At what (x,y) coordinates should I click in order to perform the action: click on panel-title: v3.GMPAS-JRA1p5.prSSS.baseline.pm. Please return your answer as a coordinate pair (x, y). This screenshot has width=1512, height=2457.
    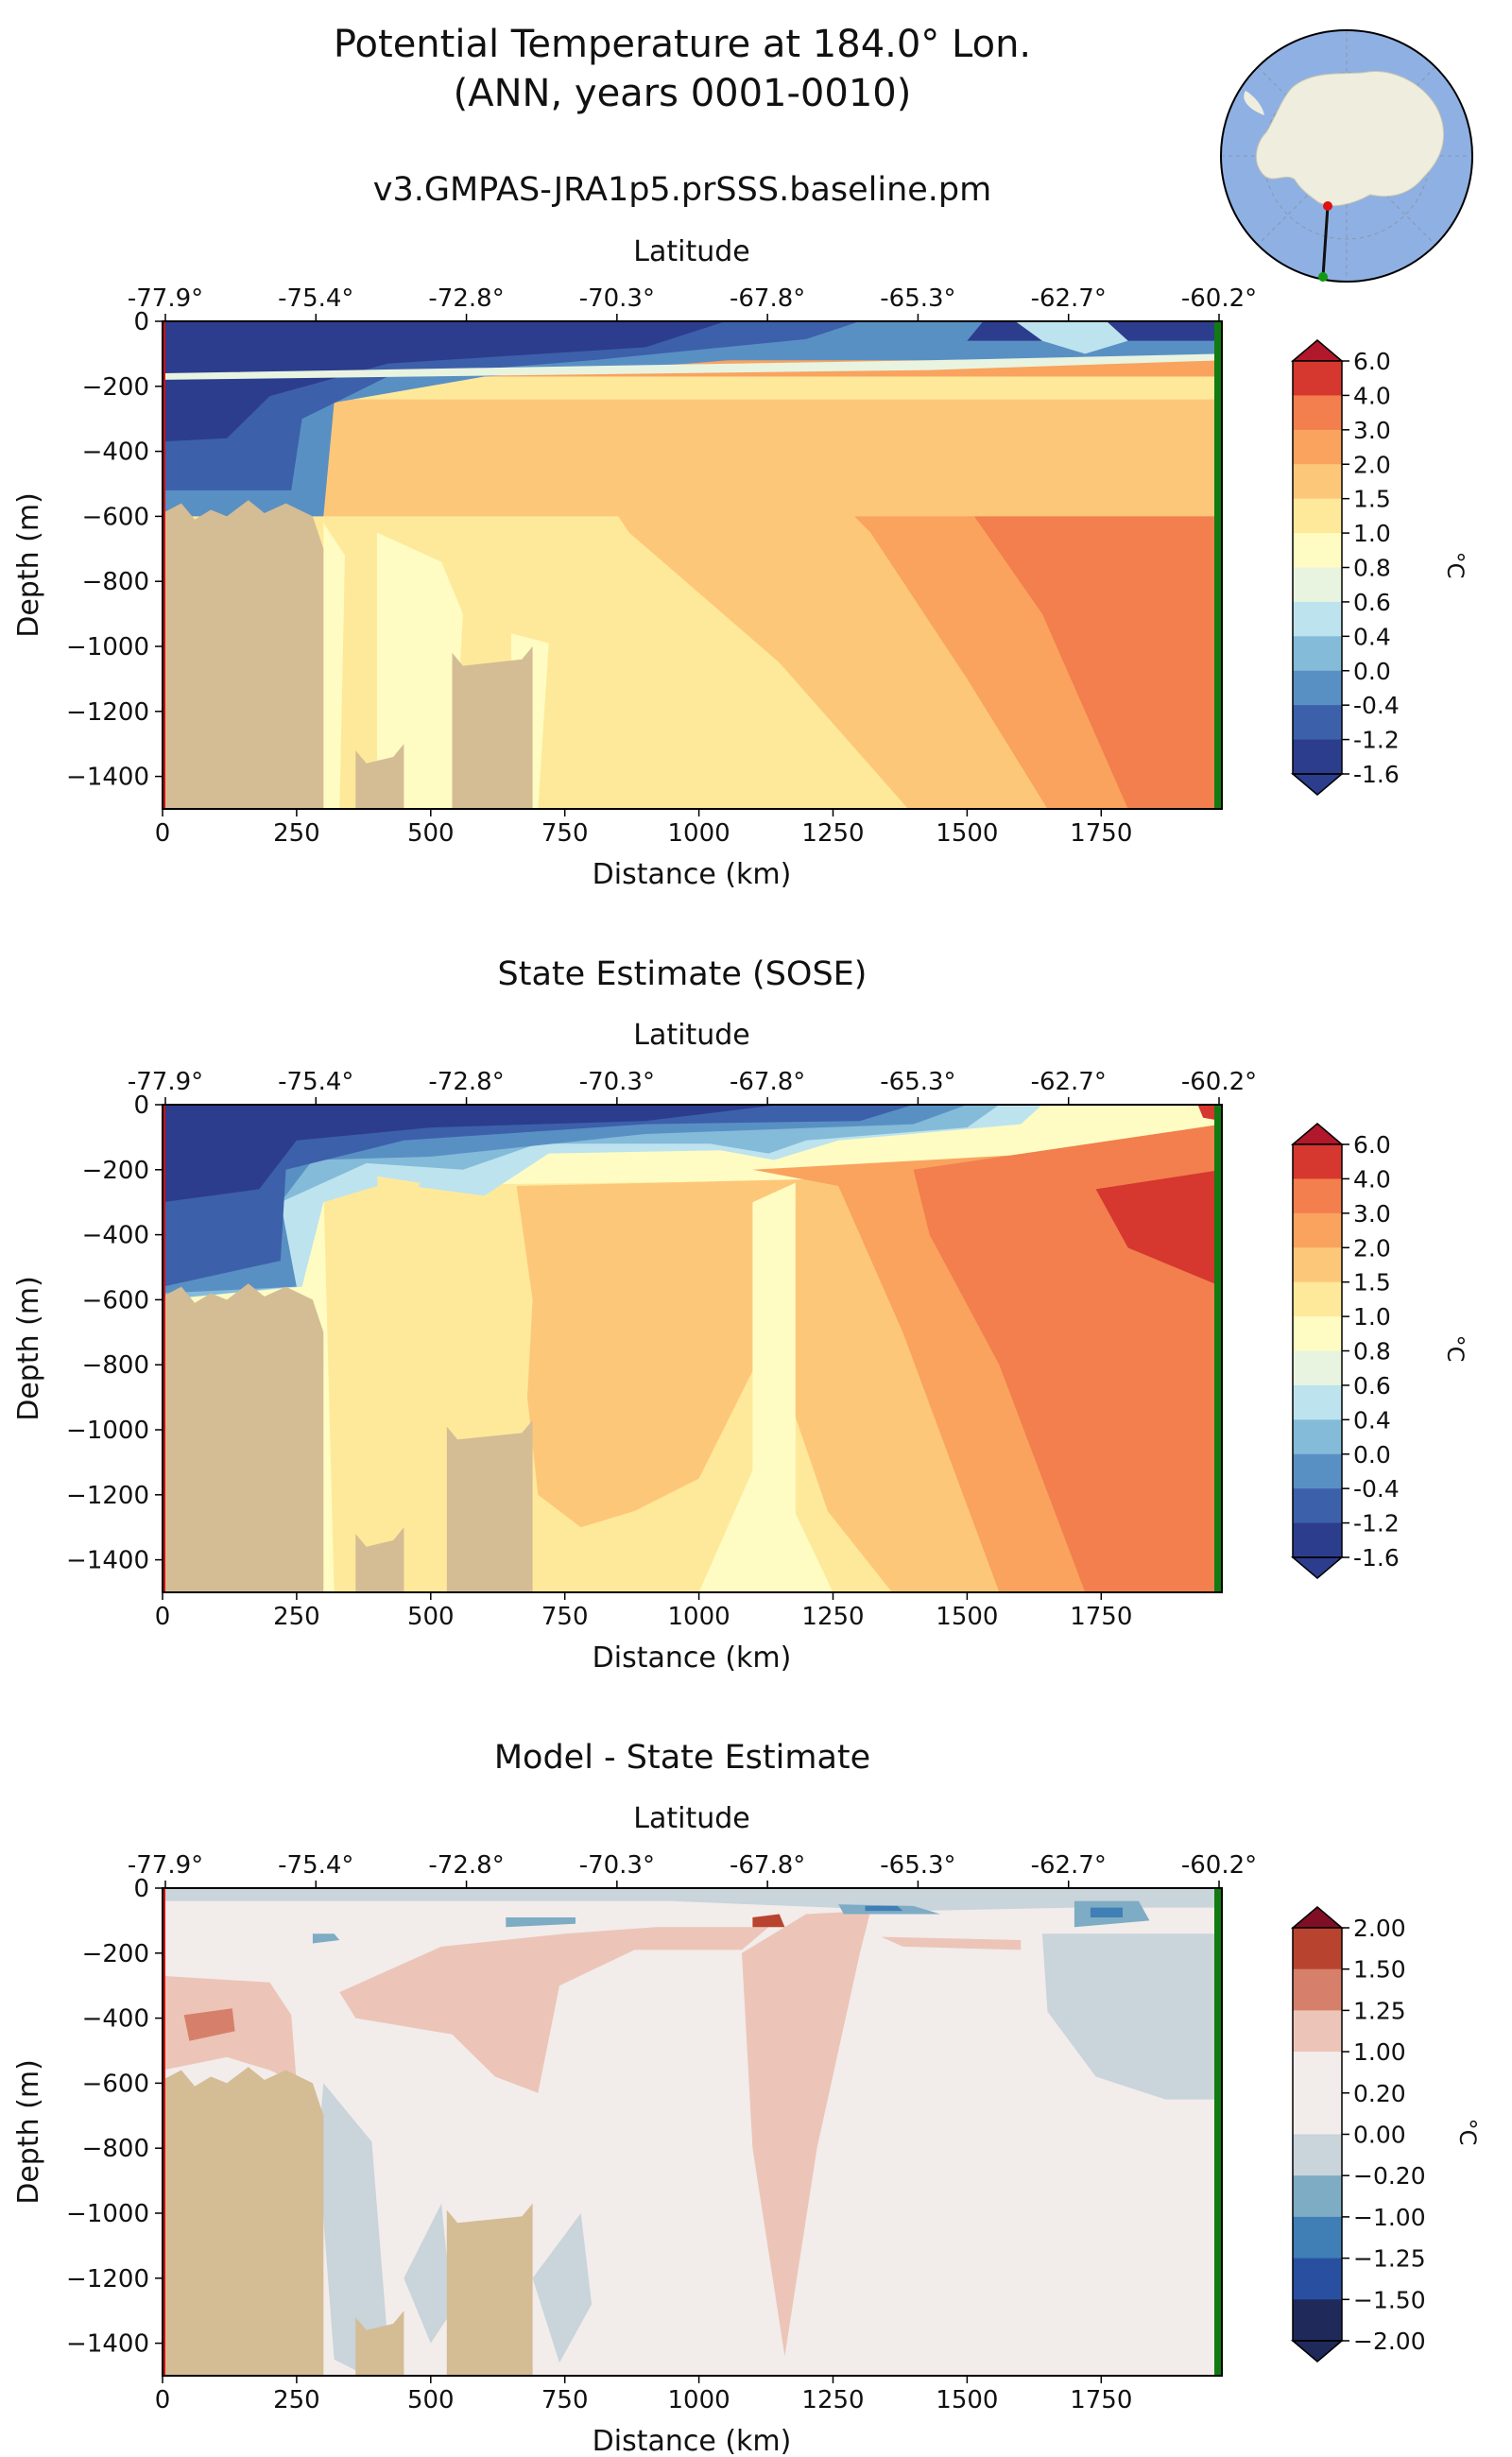
    Looking at the image, I should click on (682, 190).